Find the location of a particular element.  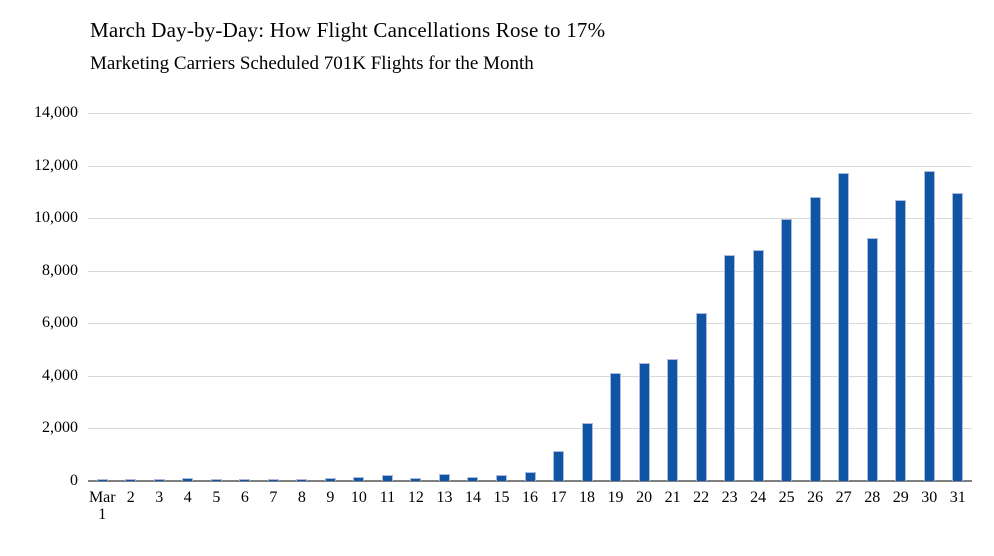

x-tick-label: 11 is located at coordinates (387, 497).